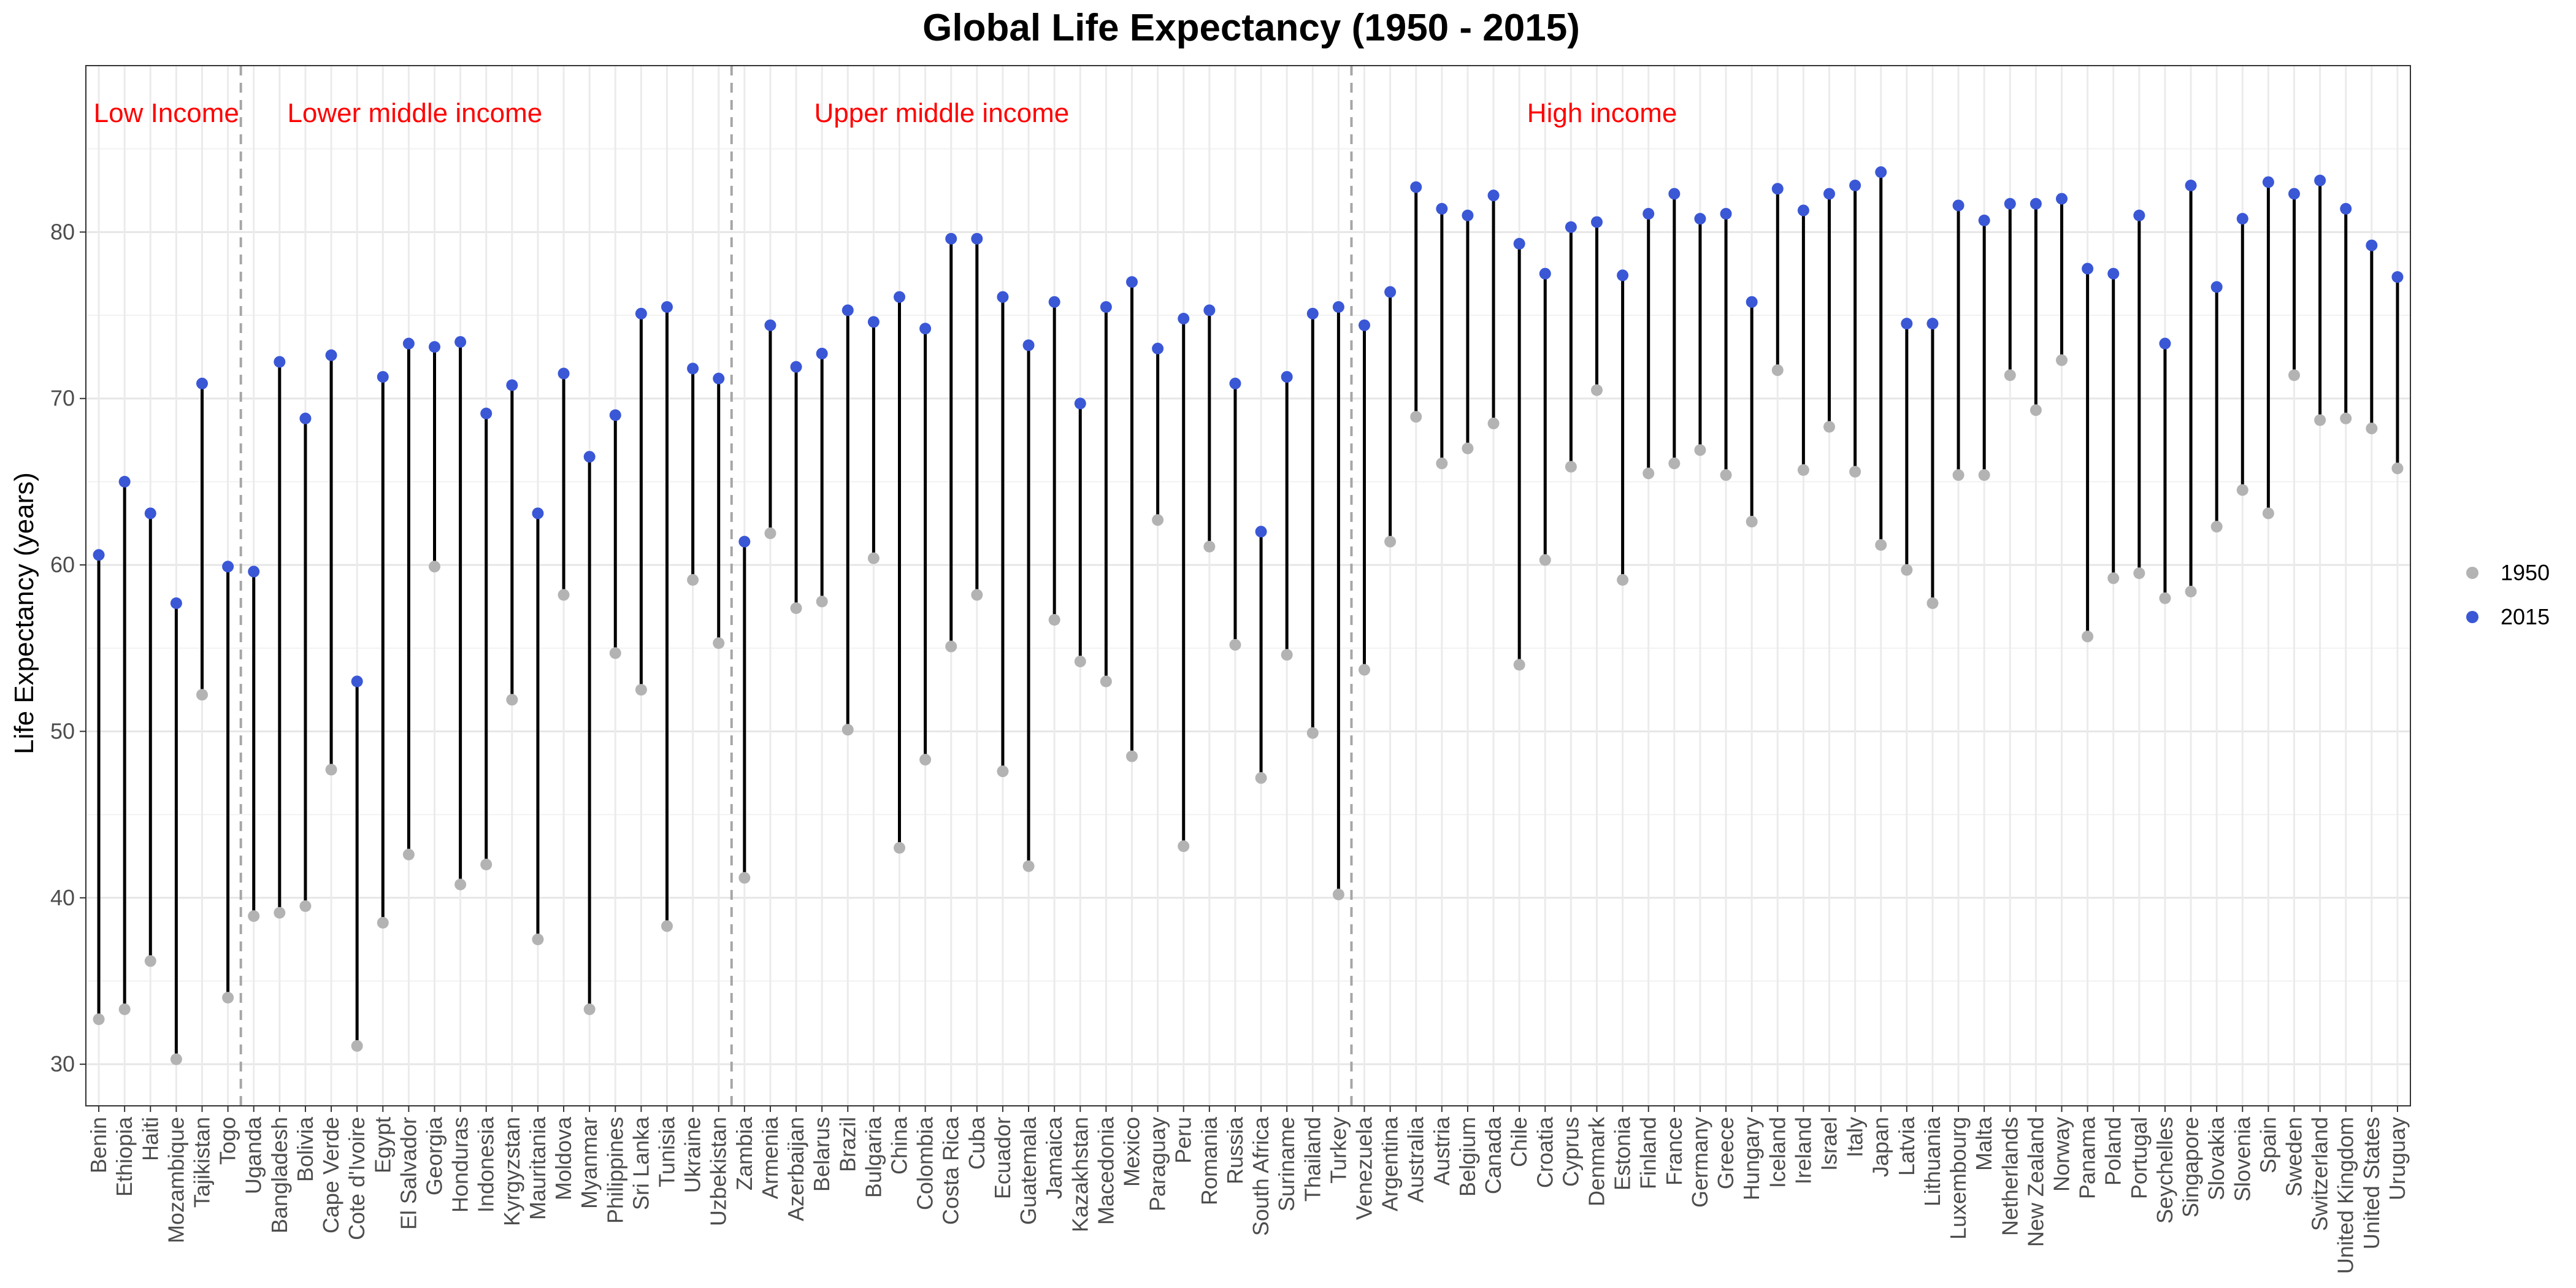  I want to click on x-tick-label-27: Azerbaijan, so click(795, 1169).